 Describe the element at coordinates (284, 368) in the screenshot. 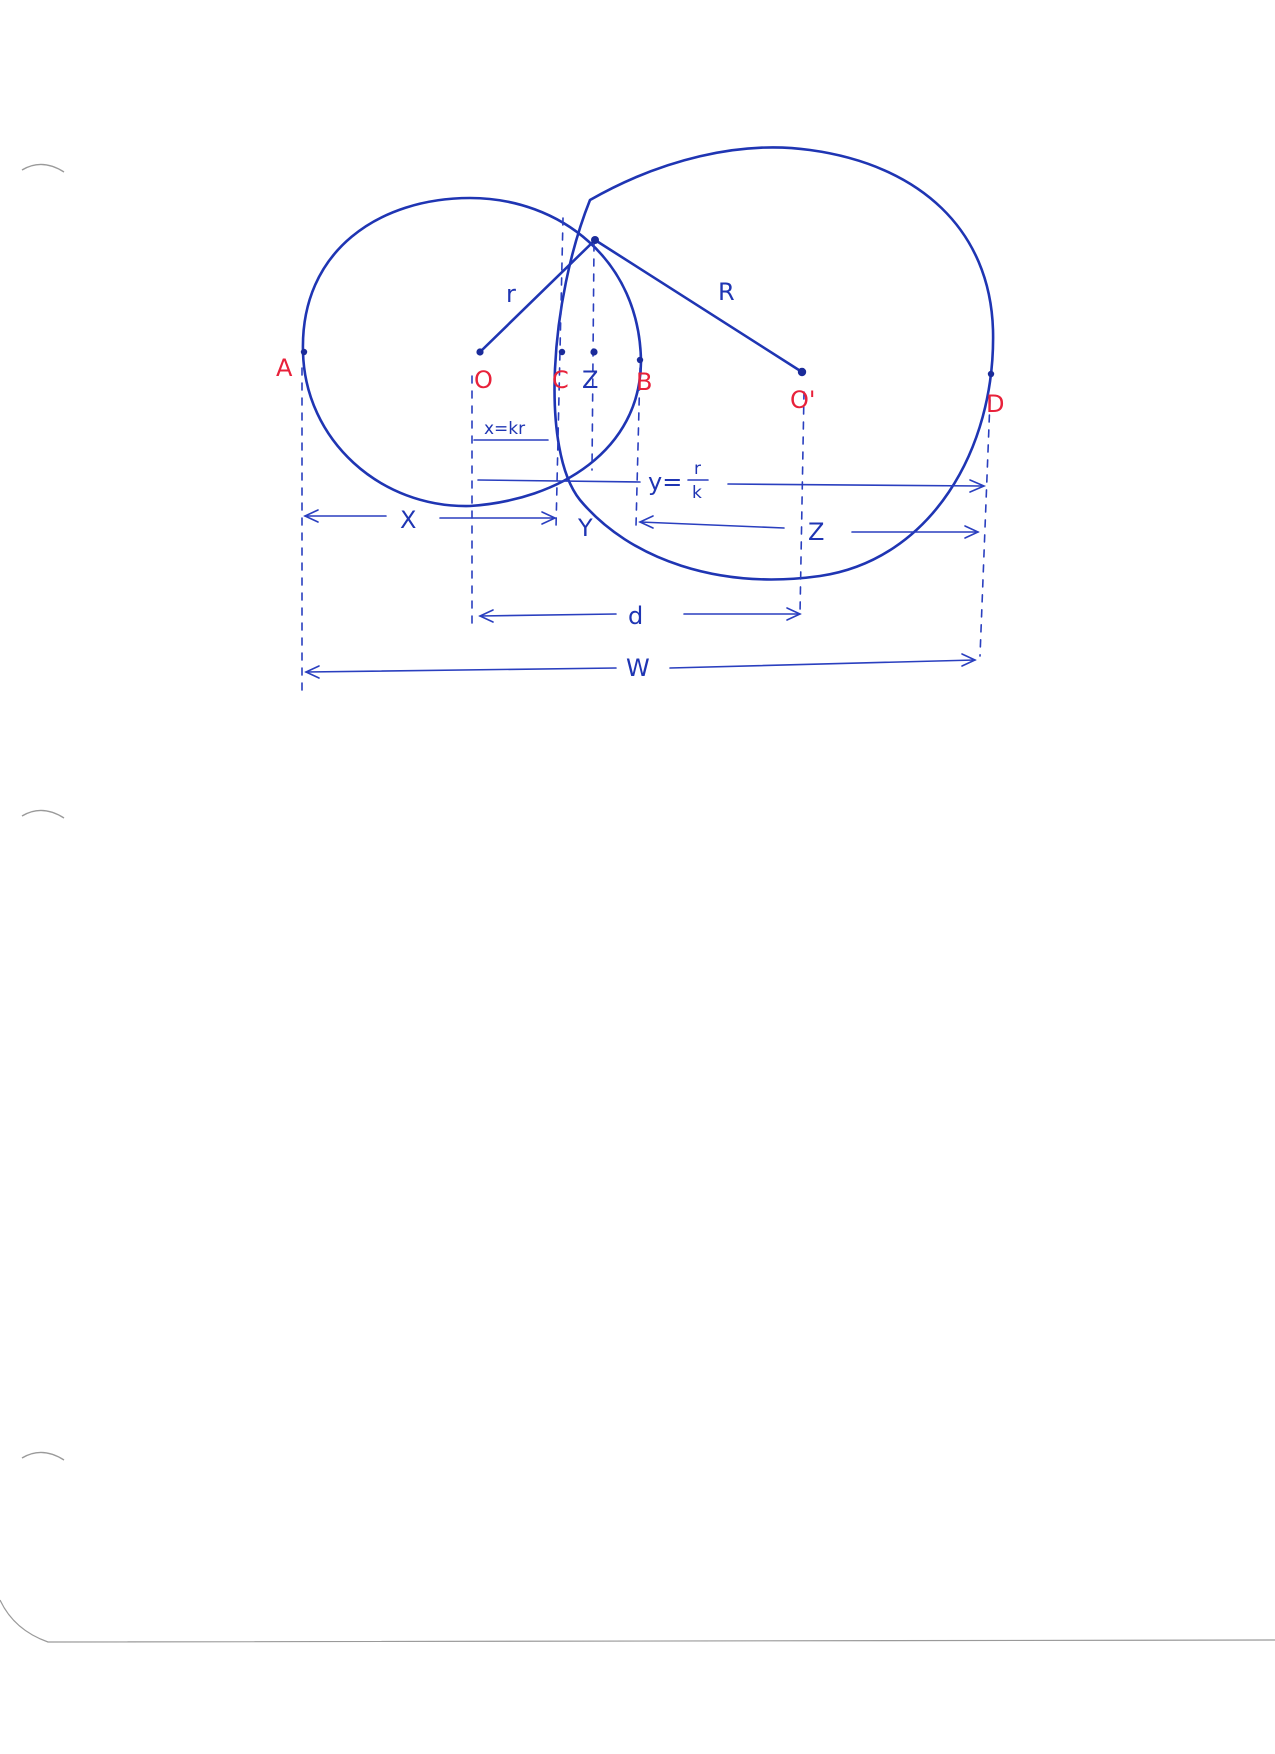

I see `label-A: A` at that location.